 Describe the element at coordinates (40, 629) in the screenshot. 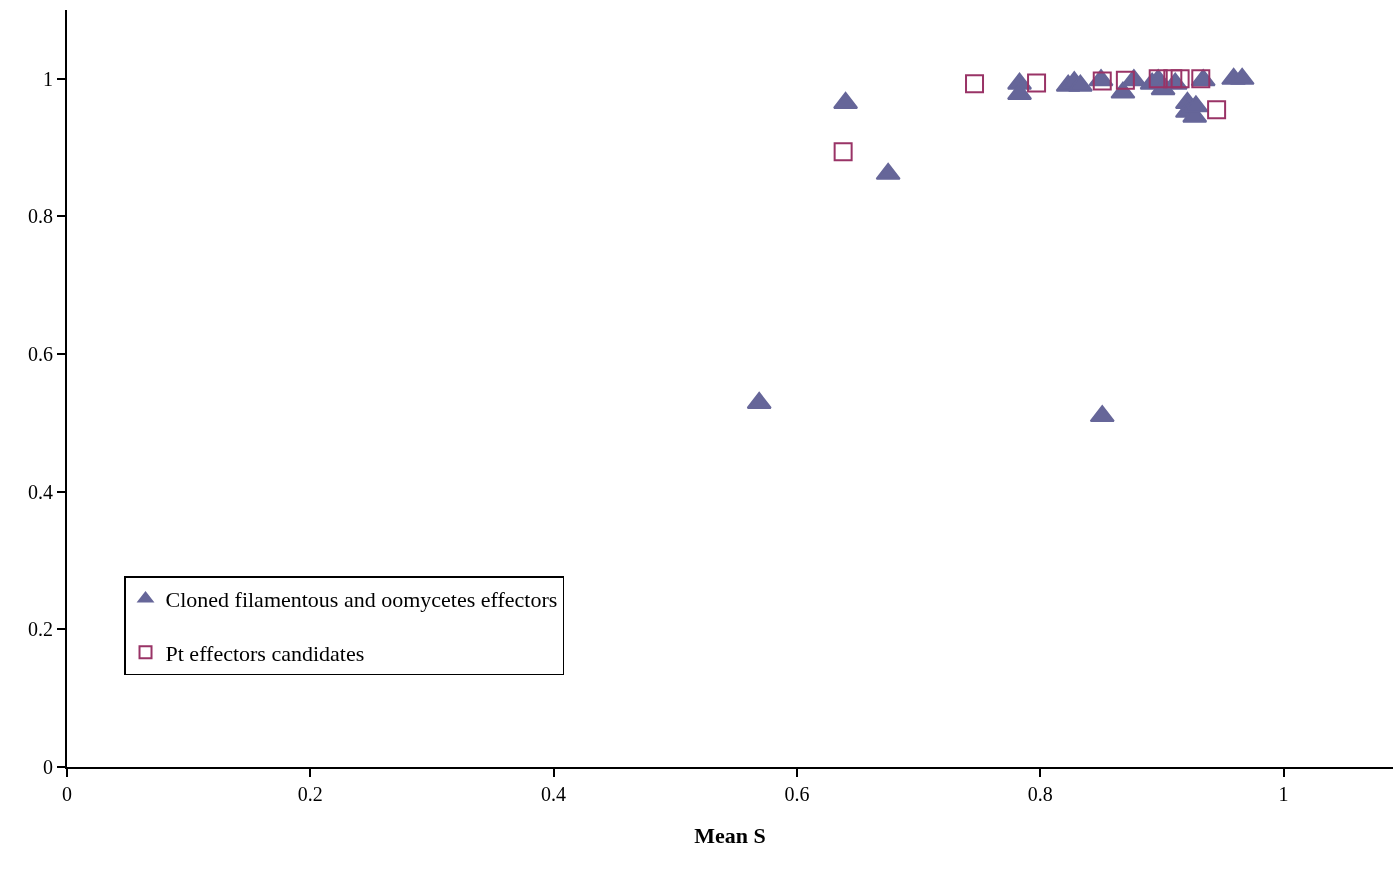

I see `y-tick-label: 0.2` at that location.